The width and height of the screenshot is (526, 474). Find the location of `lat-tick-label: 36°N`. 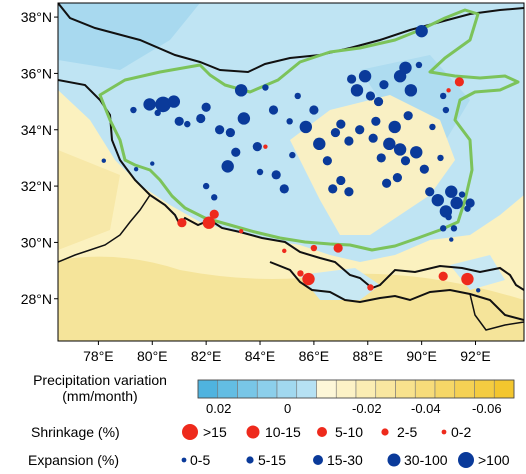

lat-tick-label: 36°N is located at coordinates (36, 73).